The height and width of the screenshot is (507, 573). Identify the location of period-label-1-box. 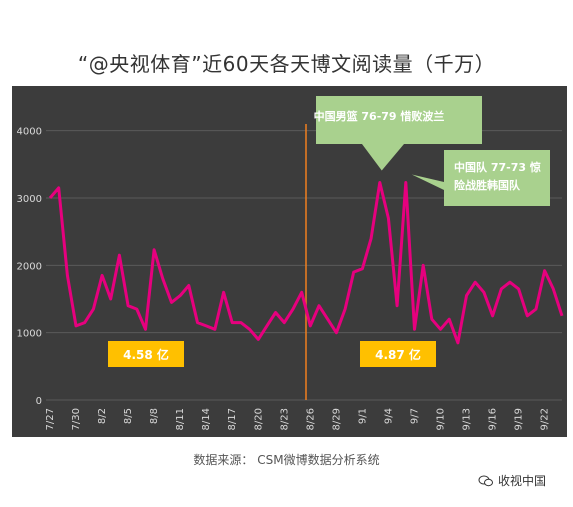
(146, 354).